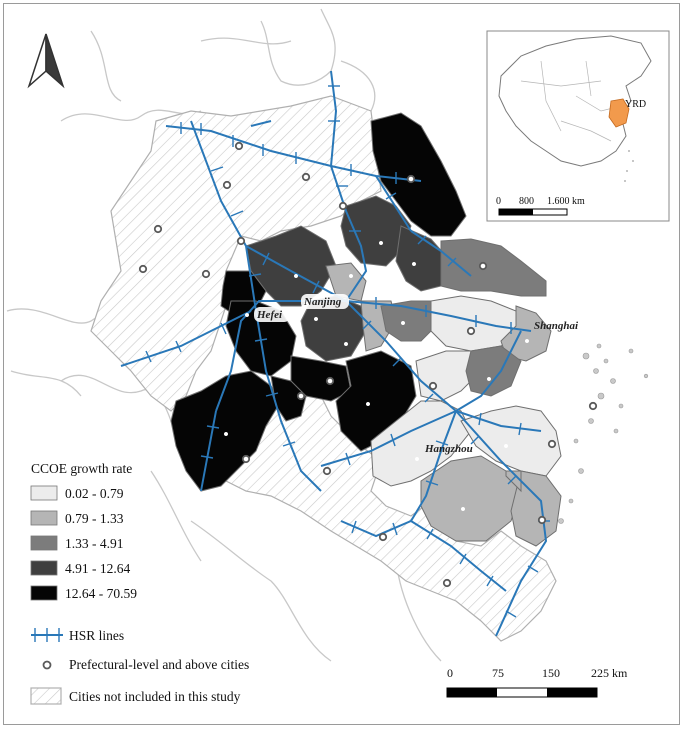  What do you see at coordinates (603, 433) in the screenshot?
I see `coastal-islands` at bounding box center [603, 433].